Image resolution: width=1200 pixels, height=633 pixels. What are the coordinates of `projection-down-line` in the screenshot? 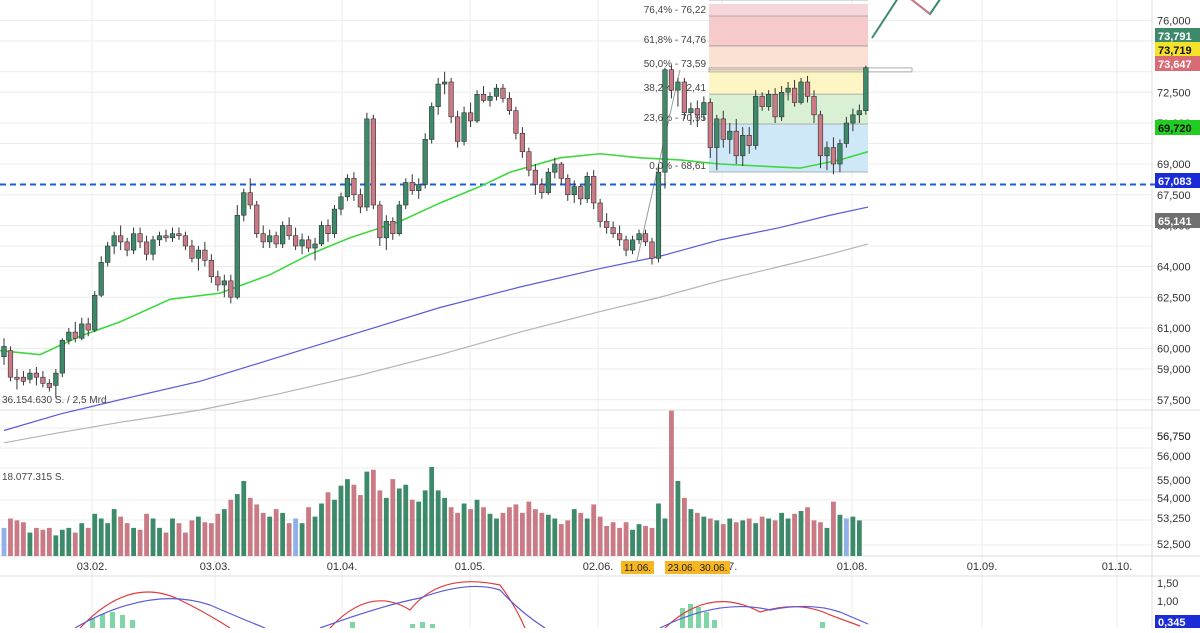 It's located at (920, 7).